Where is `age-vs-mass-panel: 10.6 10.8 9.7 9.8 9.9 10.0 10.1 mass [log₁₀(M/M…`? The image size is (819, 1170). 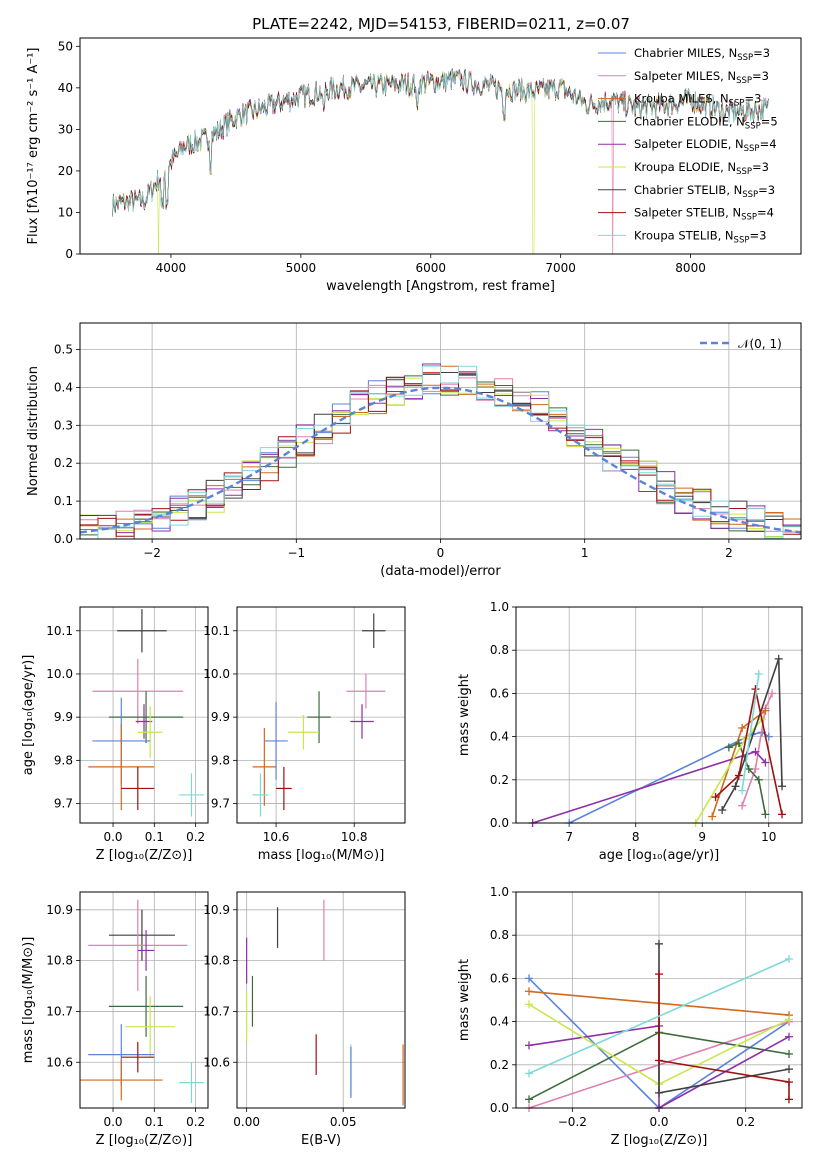 age-vs-mass-panel: 10.6 10.8 9.7 9.8 9.9 10.0 10.1 mass [log₁₀(M/M… is located at coordinates (304, 734).